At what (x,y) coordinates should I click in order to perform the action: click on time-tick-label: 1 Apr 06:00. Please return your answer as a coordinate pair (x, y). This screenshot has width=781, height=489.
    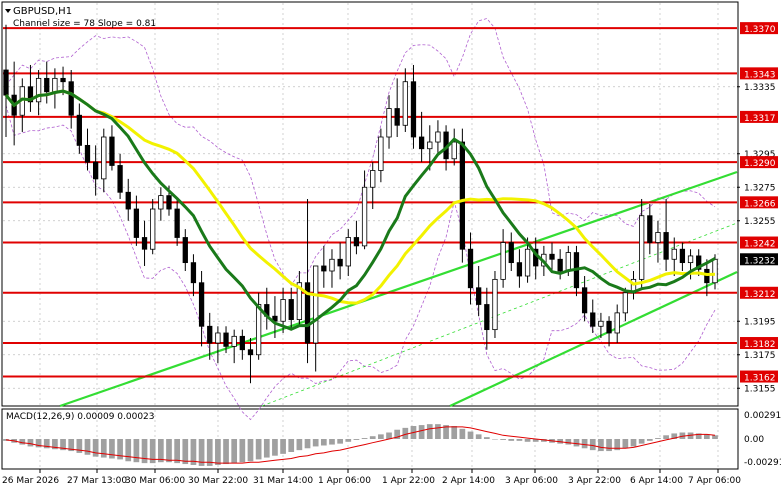
    Looking at the image, I should click on (344, 481).